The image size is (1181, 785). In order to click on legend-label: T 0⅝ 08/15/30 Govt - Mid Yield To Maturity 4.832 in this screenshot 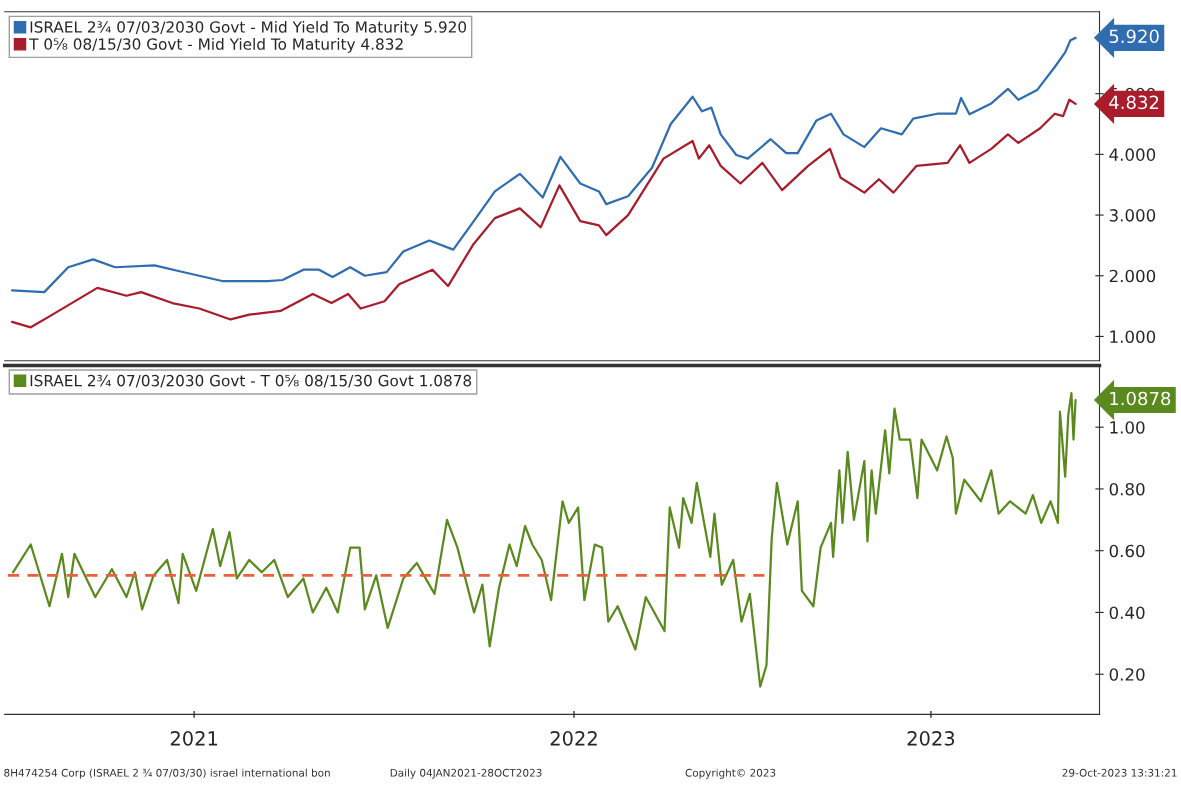, I will do `click(216, 45)`.